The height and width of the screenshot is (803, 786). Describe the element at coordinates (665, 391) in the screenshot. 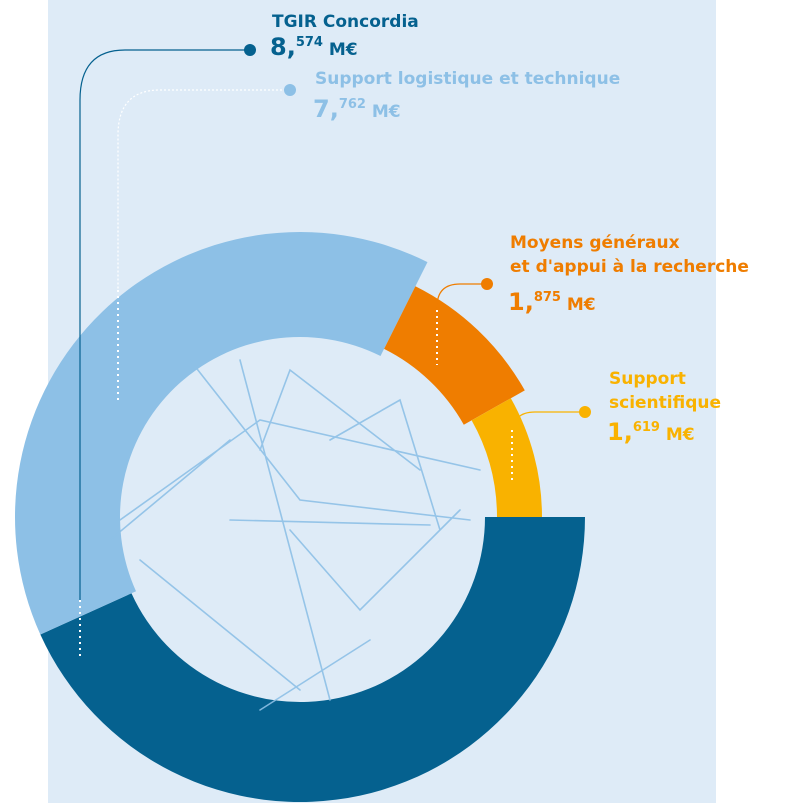

I see `legend-label: Support scientifique` at that location.